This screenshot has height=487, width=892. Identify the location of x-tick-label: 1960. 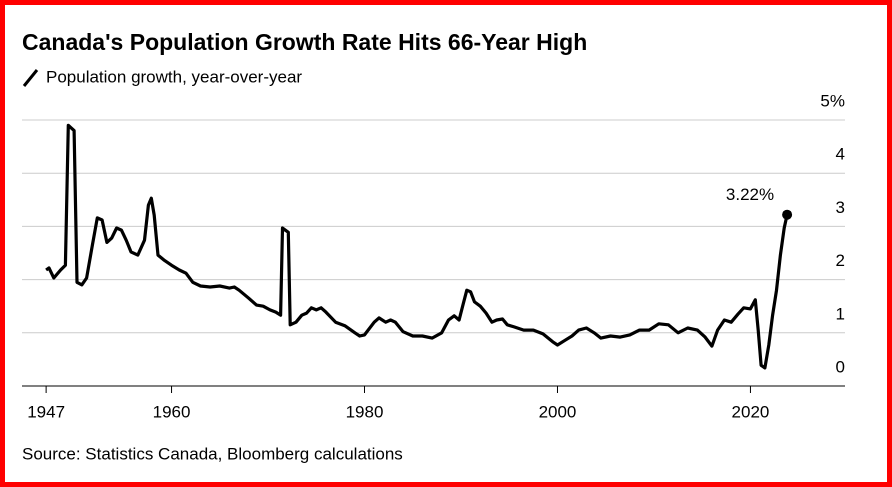
(172, 411).